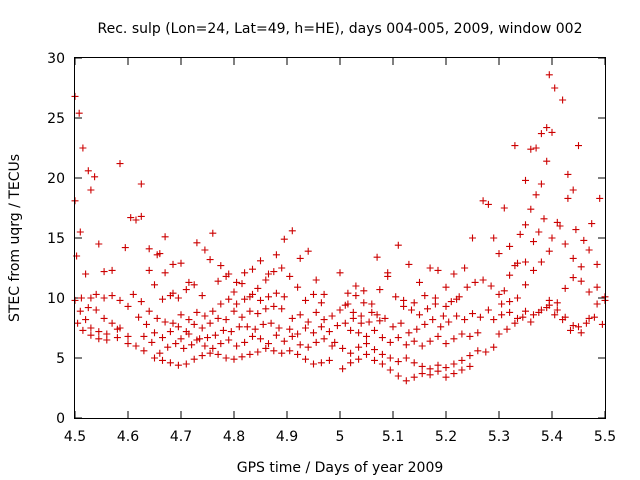 Image resolution: width=640 pixels, height=480 pixels. What do you see at coordinates (393, 437) in the screenshot?
I see `x-tick-label: 5.1` at bounding box center [393, 437].